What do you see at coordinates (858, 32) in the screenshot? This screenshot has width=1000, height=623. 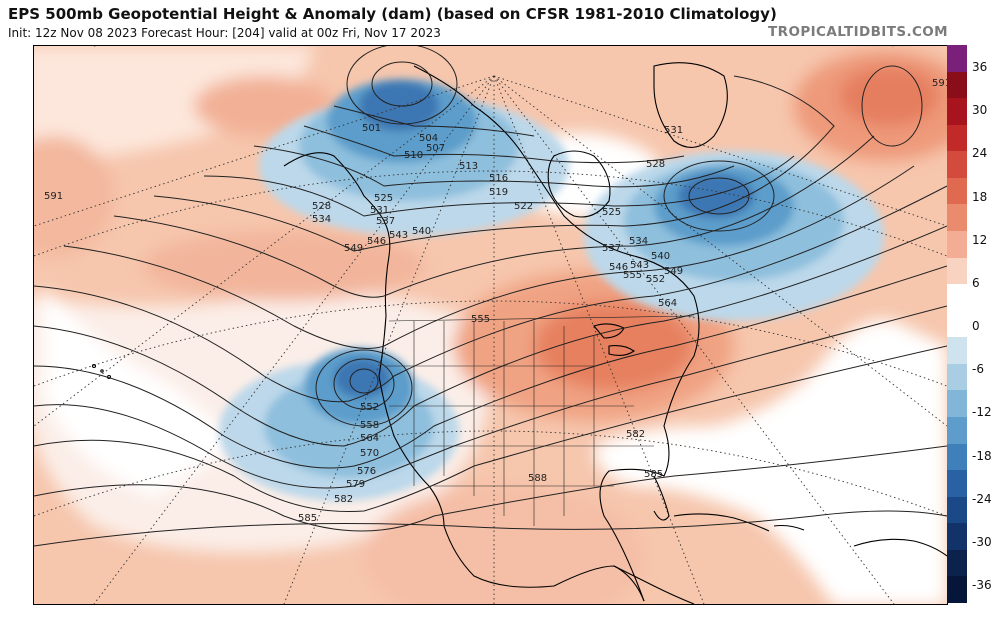 I see `site-watermark: TROPICALTIDBITS.COM` at bounding box center [858, 32].